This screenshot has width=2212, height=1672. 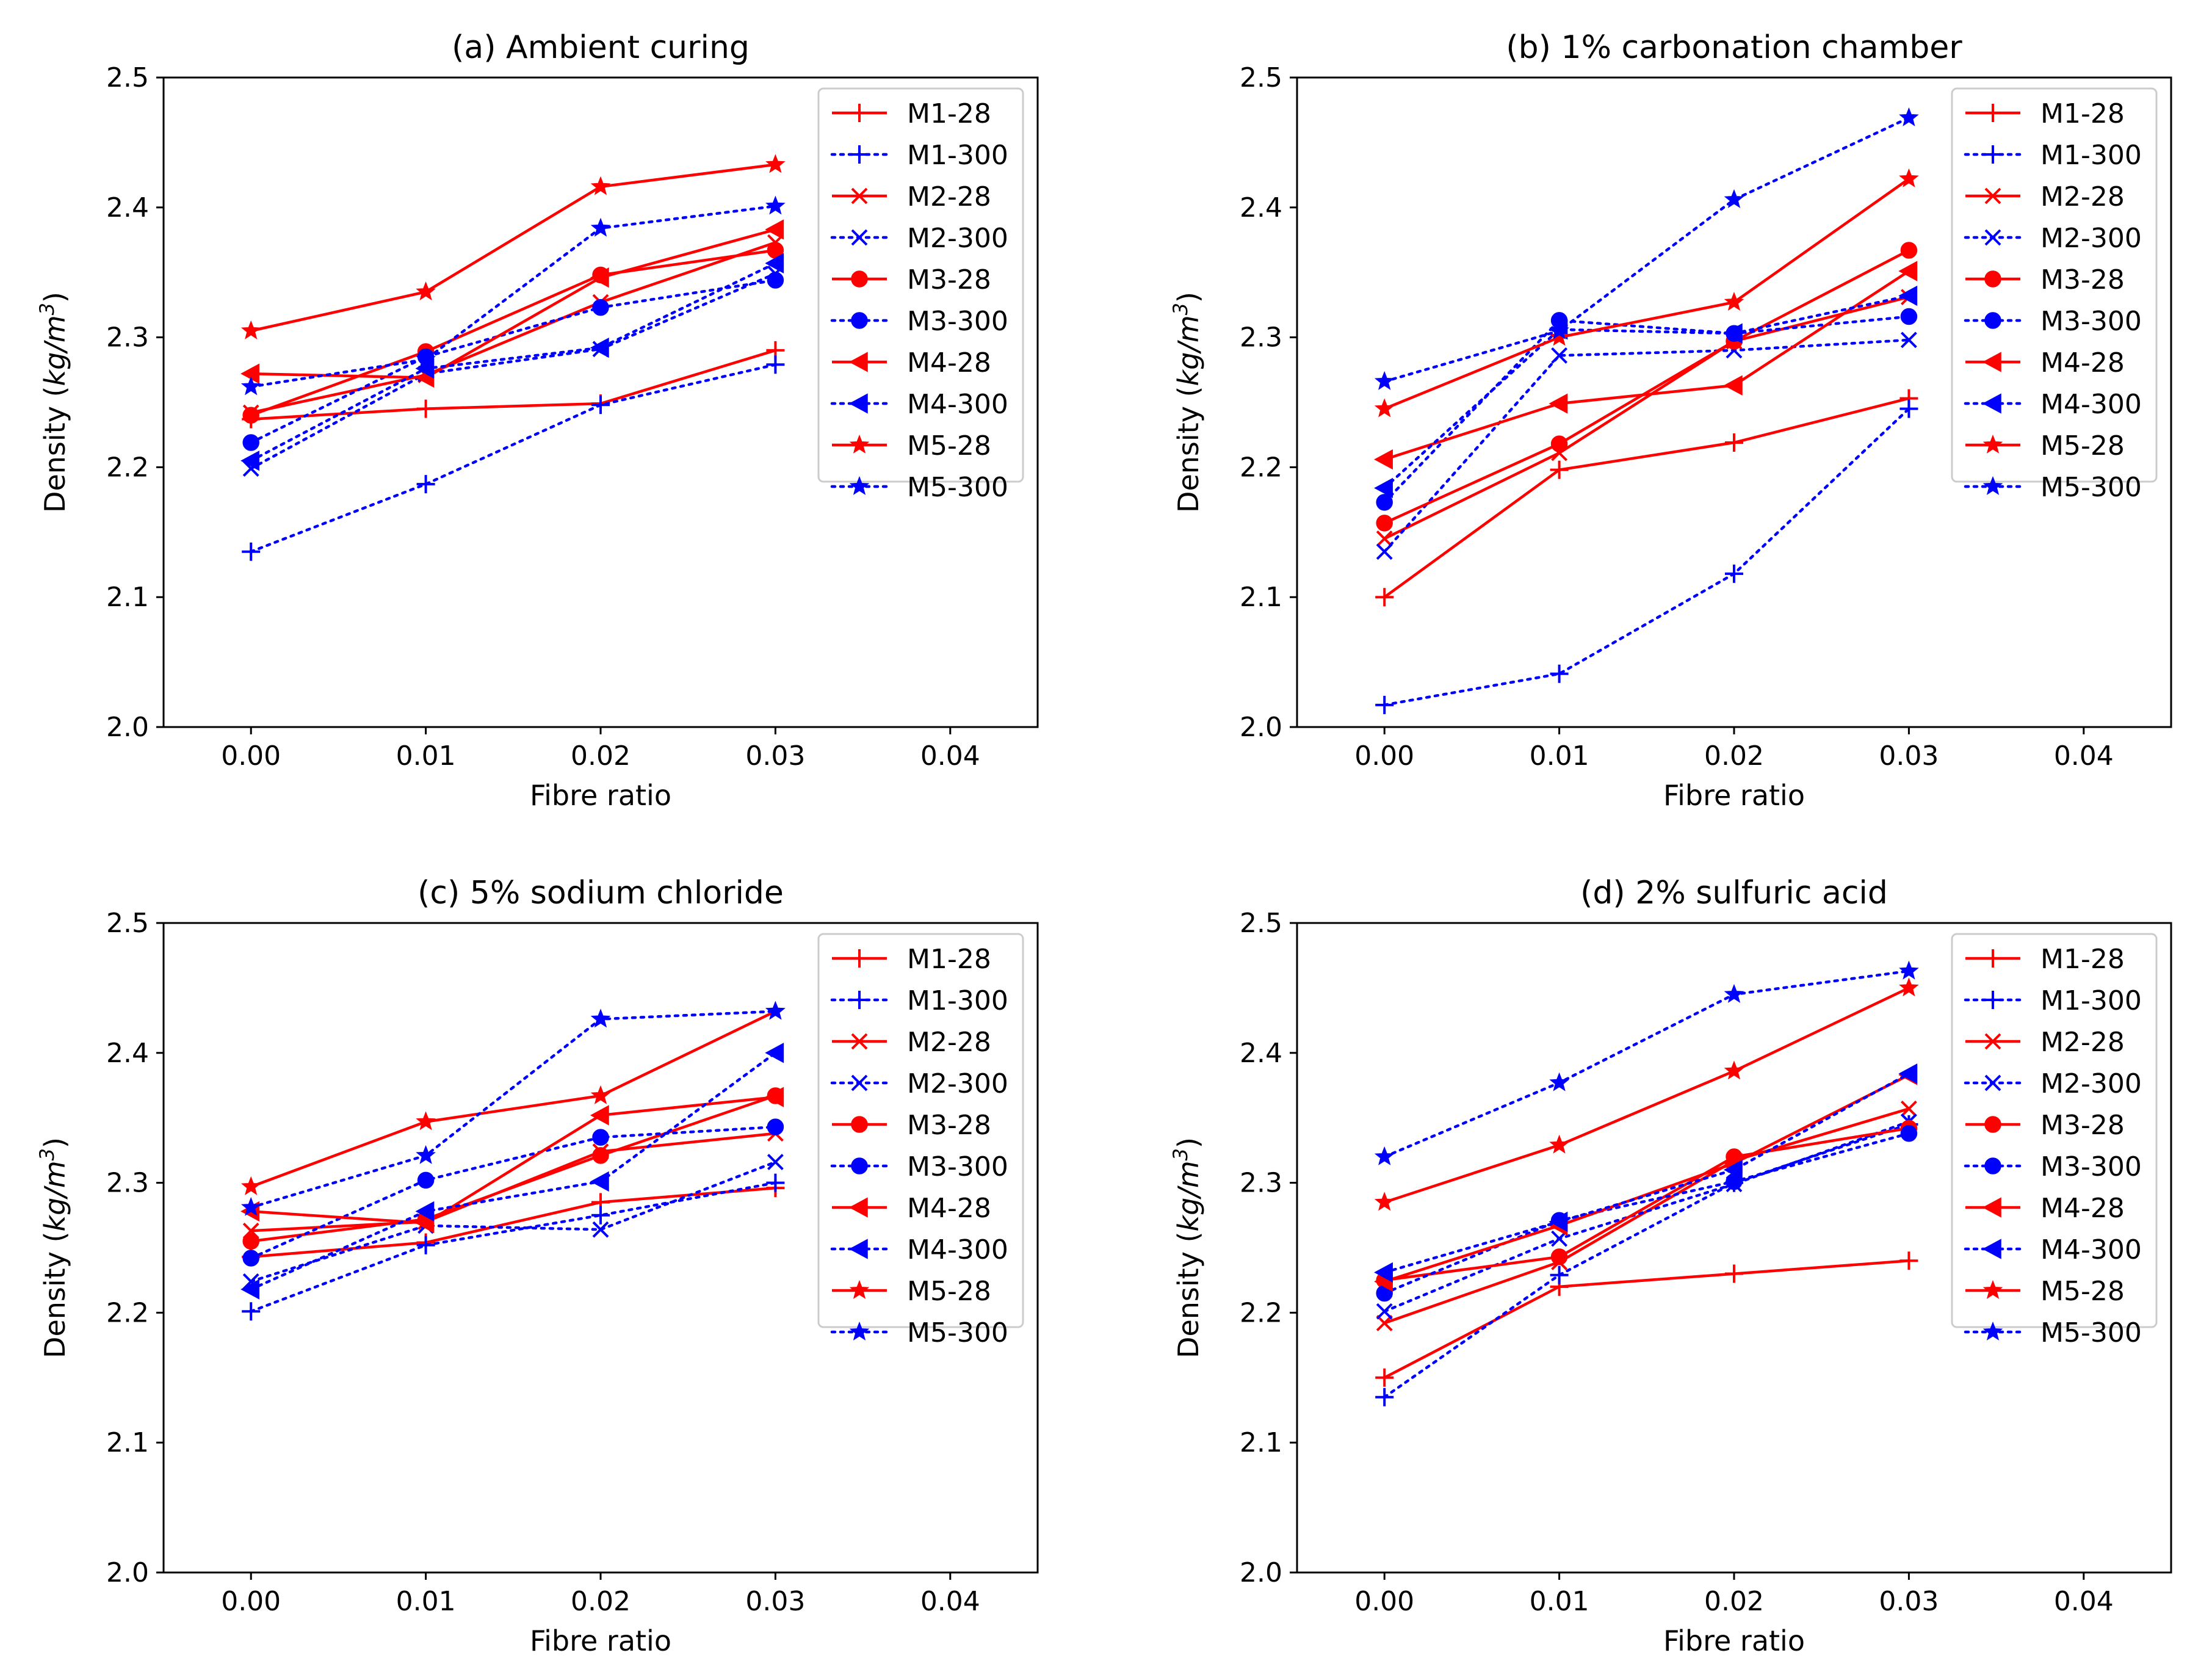 What do you see at coordinates (127, 597) in the screenshot?
I see `y-tick-label: 2.1` at bounding box center [127, 597].